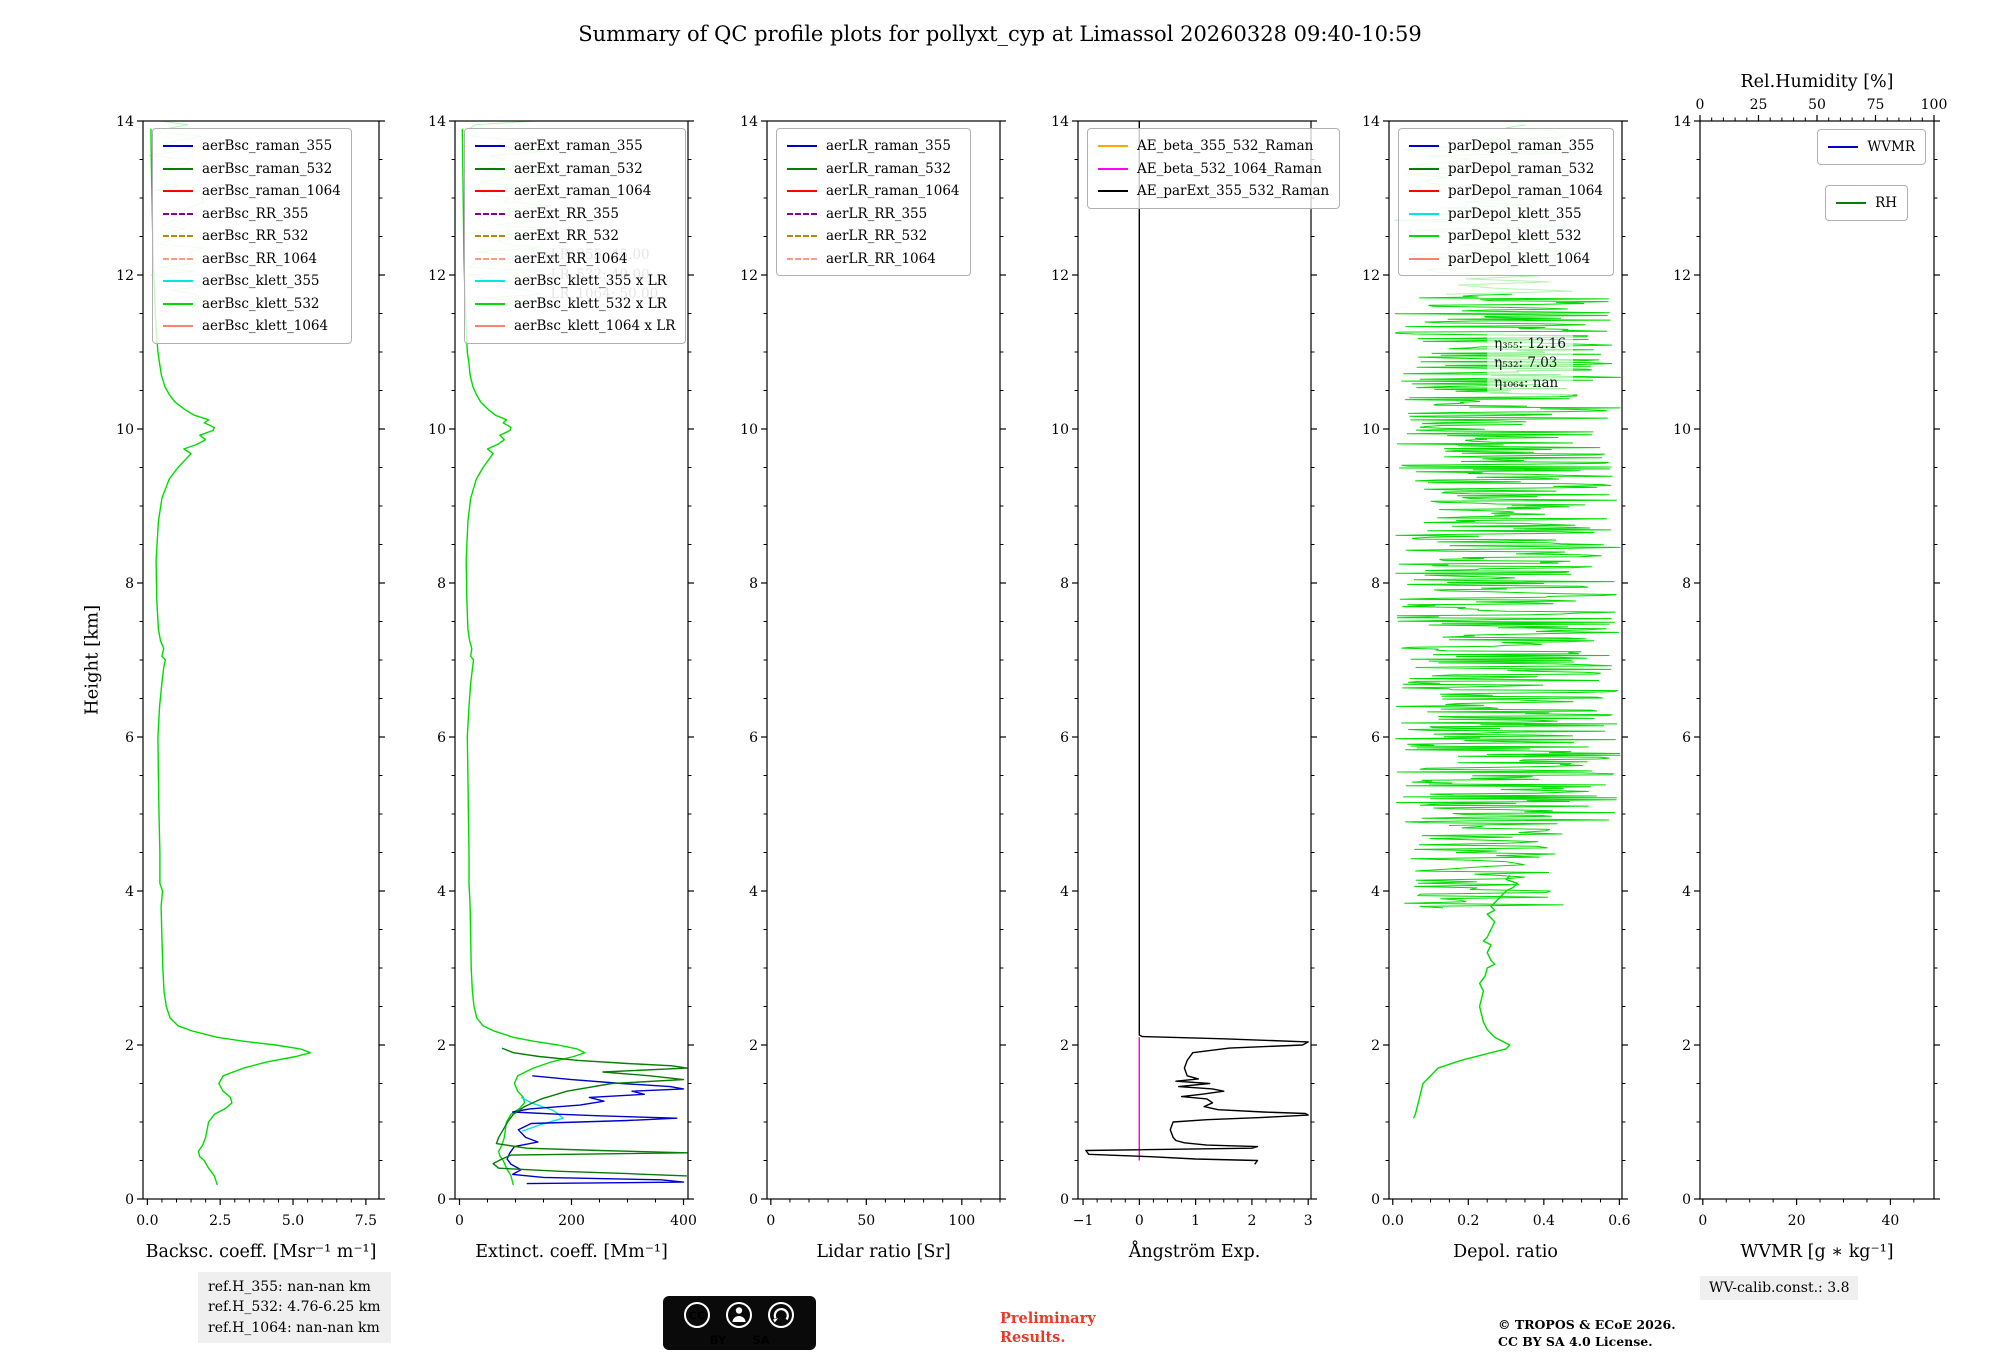 Image resolution: width=2000 pixels, height=1360 pixels. I want to click on legend-item: aerBsc_raman_355, so click(252, 146).